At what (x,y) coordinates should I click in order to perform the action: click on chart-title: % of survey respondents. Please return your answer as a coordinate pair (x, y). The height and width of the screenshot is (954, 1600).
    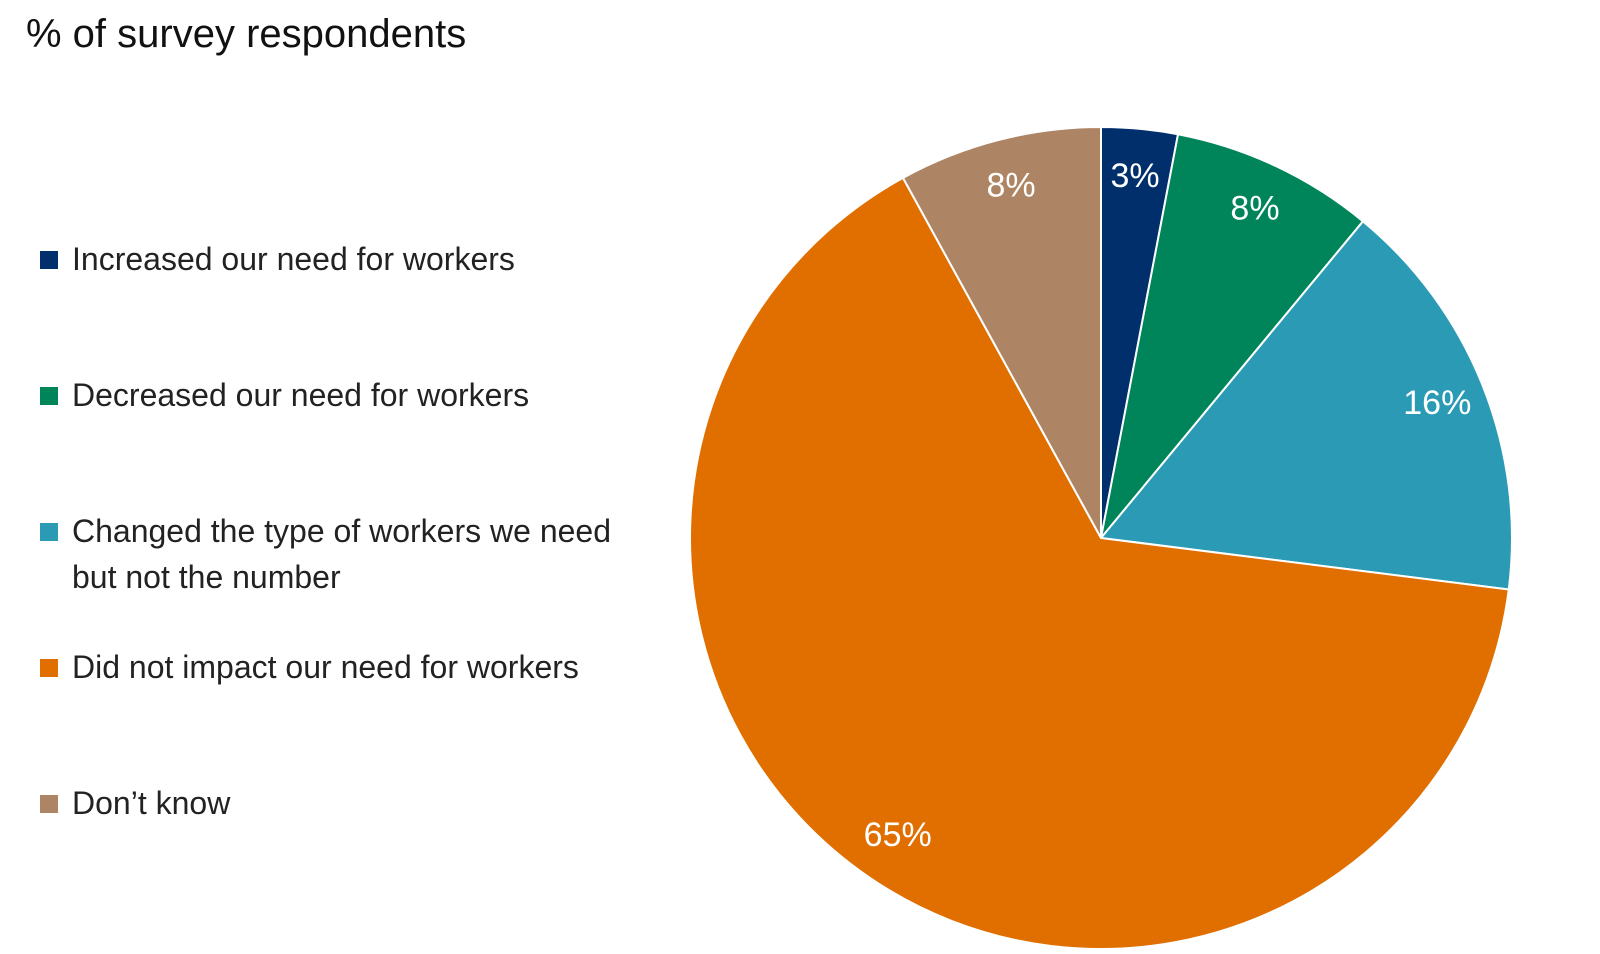
    Looking at the image, I should click on (246, 34).